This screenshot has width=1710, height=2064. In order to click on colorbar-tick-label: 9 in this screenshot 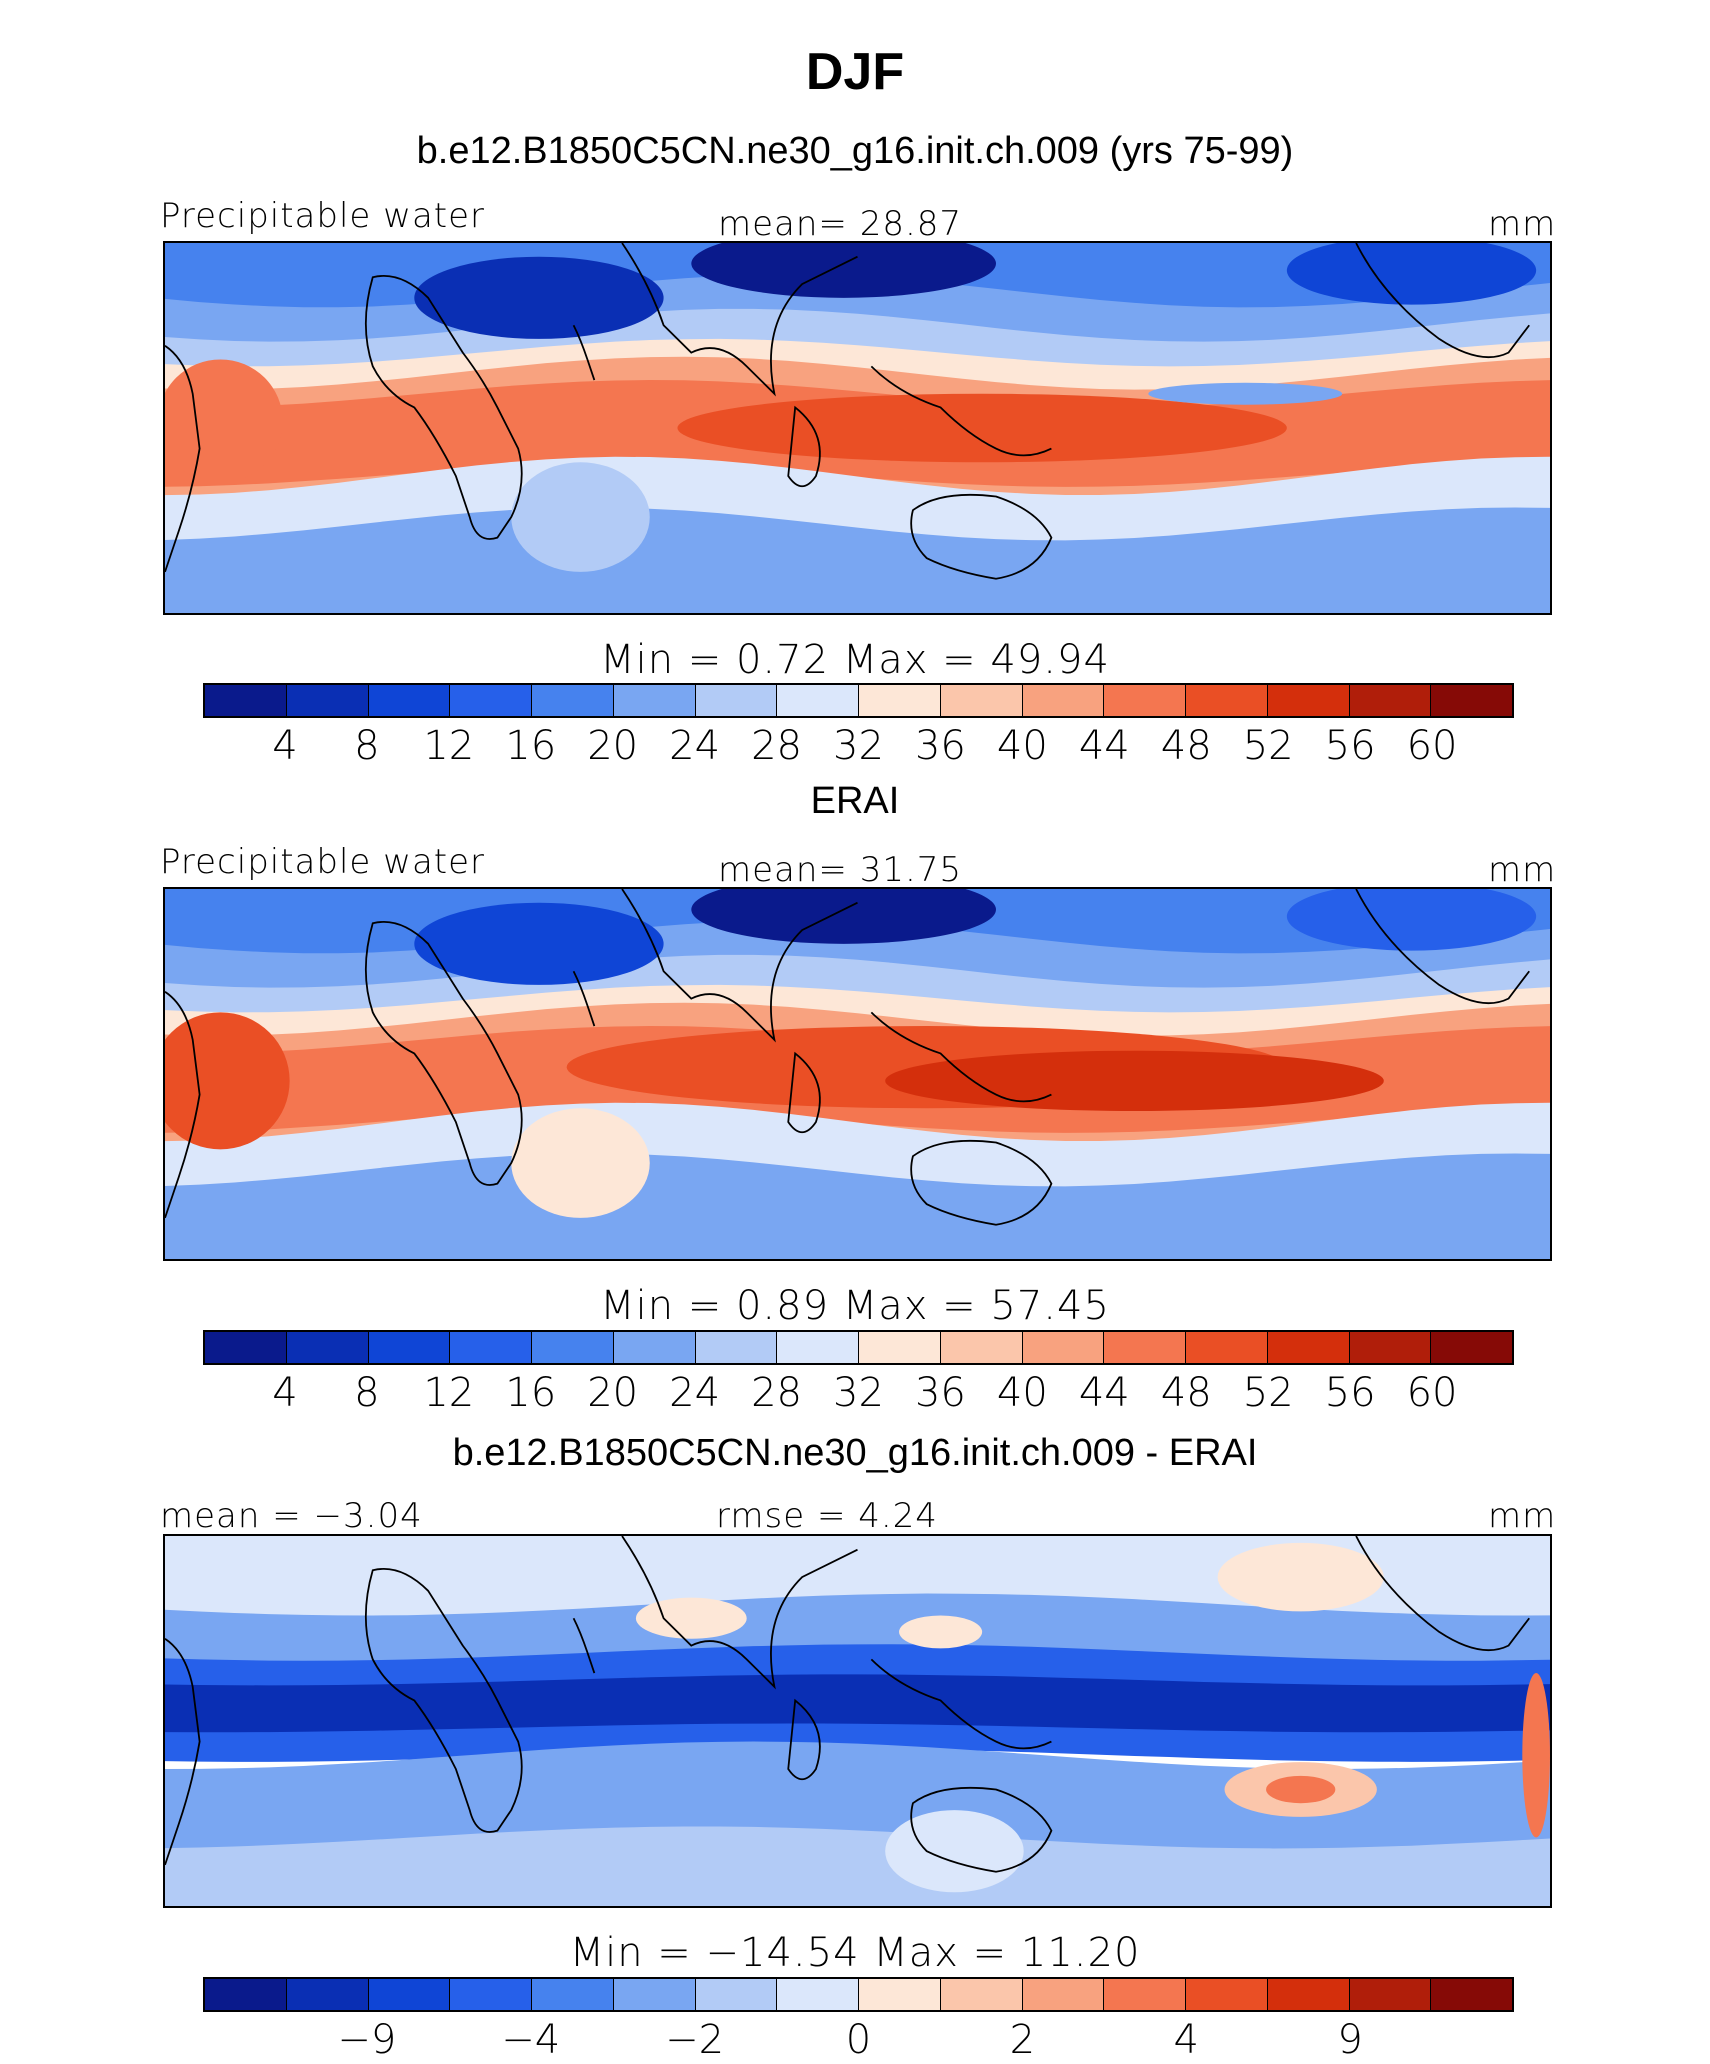, I will do `click(1350, 2040)`.